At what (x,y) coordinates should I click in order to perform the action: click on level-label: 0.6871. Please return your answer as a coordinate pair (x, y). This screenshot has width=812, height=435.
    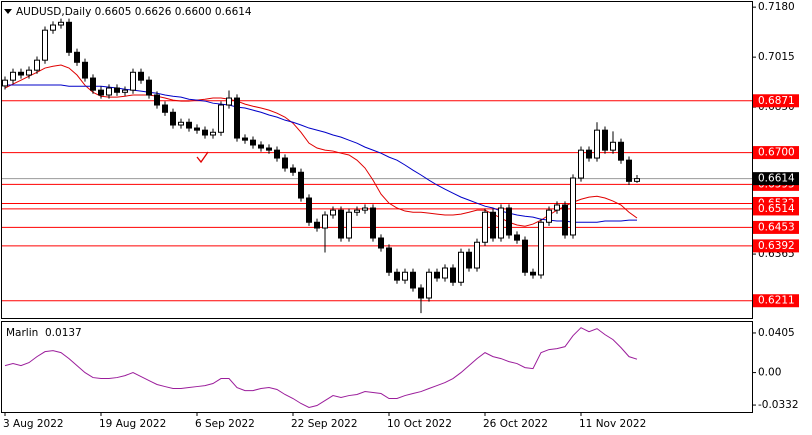
    Looking at the image, I should click on (776, 101).